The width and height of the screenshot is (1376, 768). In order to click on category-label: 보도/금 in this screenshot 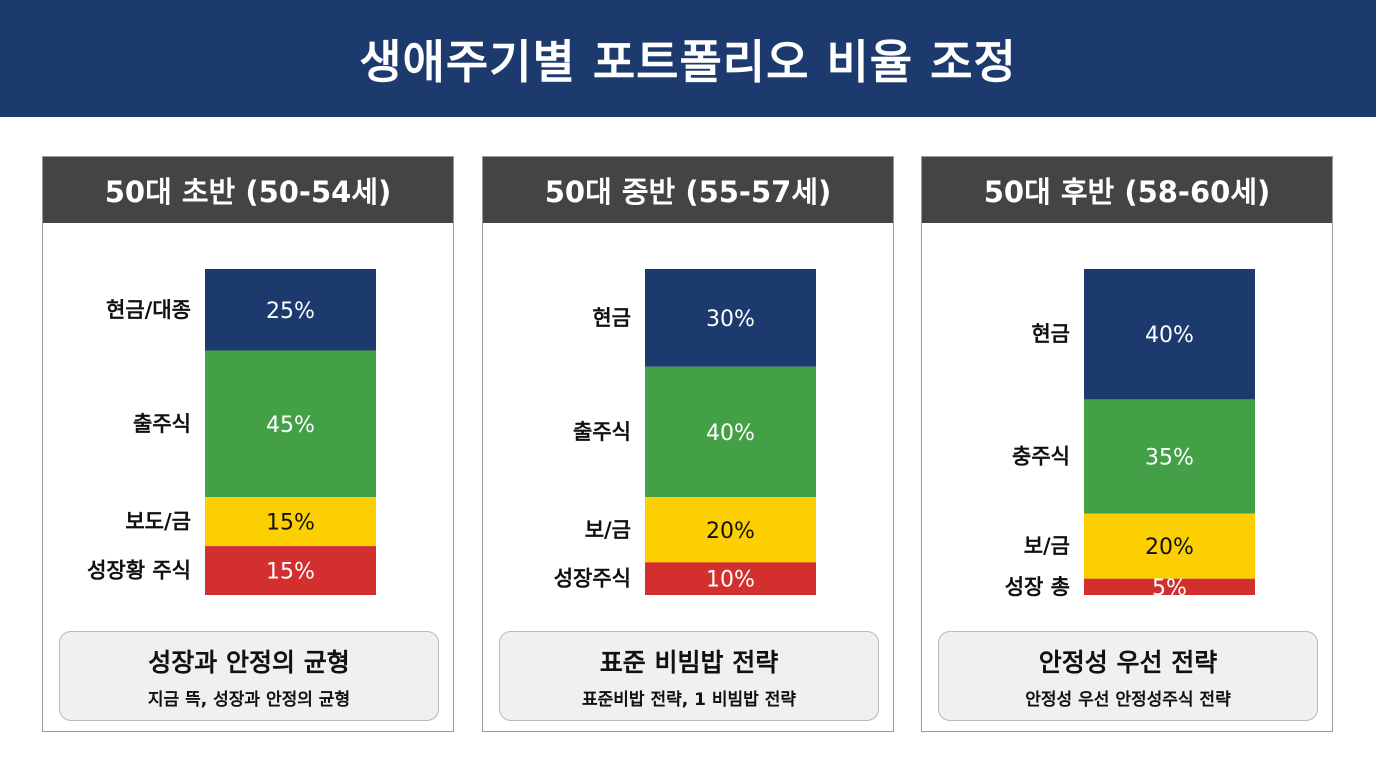, I will do `click(158, 522)`.